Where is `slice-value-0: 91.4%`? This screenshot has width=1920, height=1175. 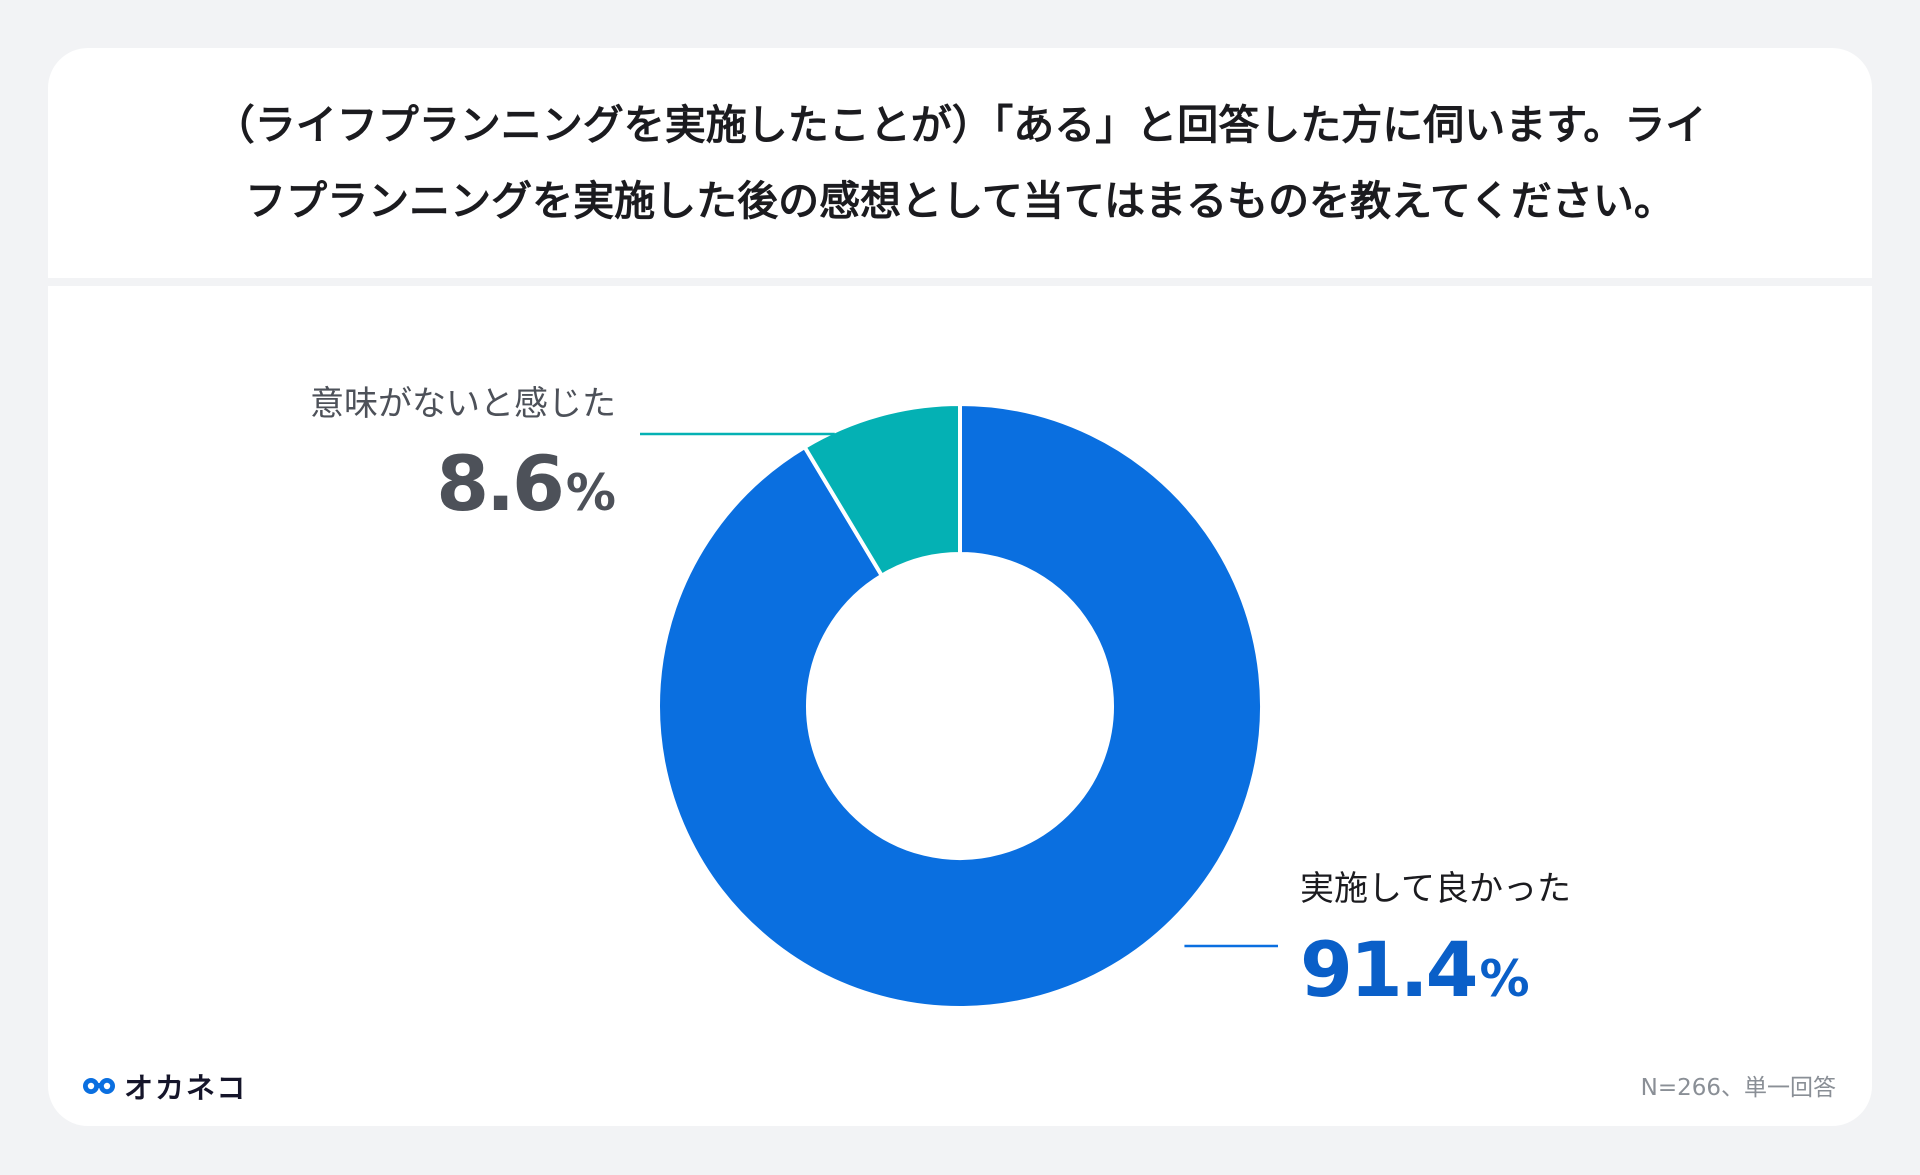 slice-value-0: 91.4% is located at coordinates (1415, 969).